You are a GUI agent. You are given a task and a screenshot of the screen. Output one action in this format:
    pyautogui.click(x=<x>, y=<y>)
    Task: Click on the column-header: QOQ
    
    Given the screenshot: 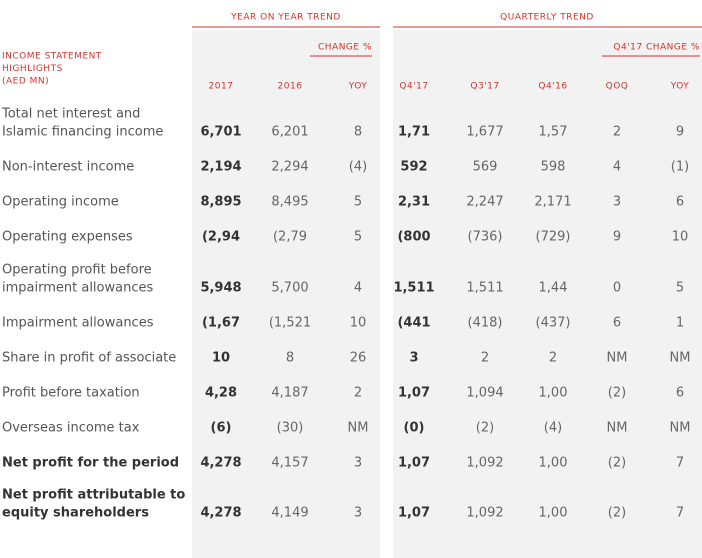 What is the action you would take?
    pyautogui.click(x=617, y=87)
    